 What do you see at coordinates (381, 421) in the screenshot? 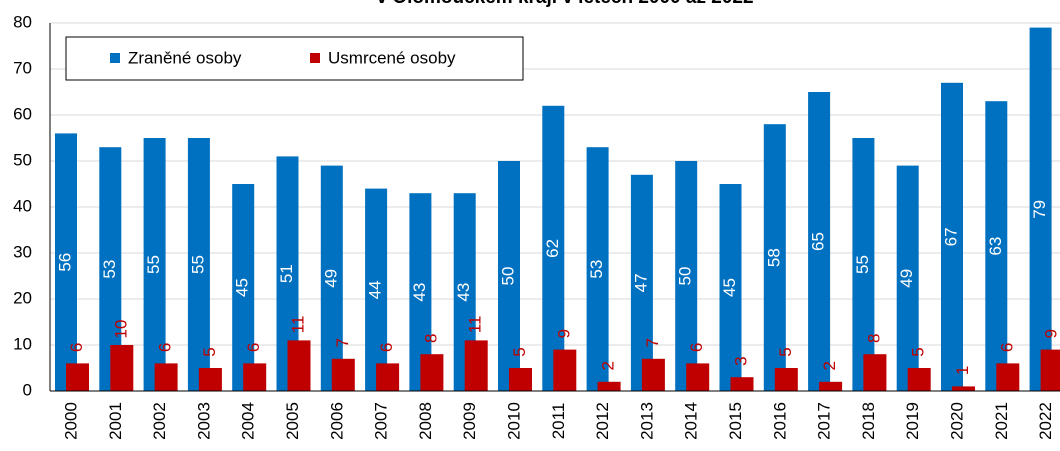
I see `x-tick-label: 2007` at bounding box center [381, 421].